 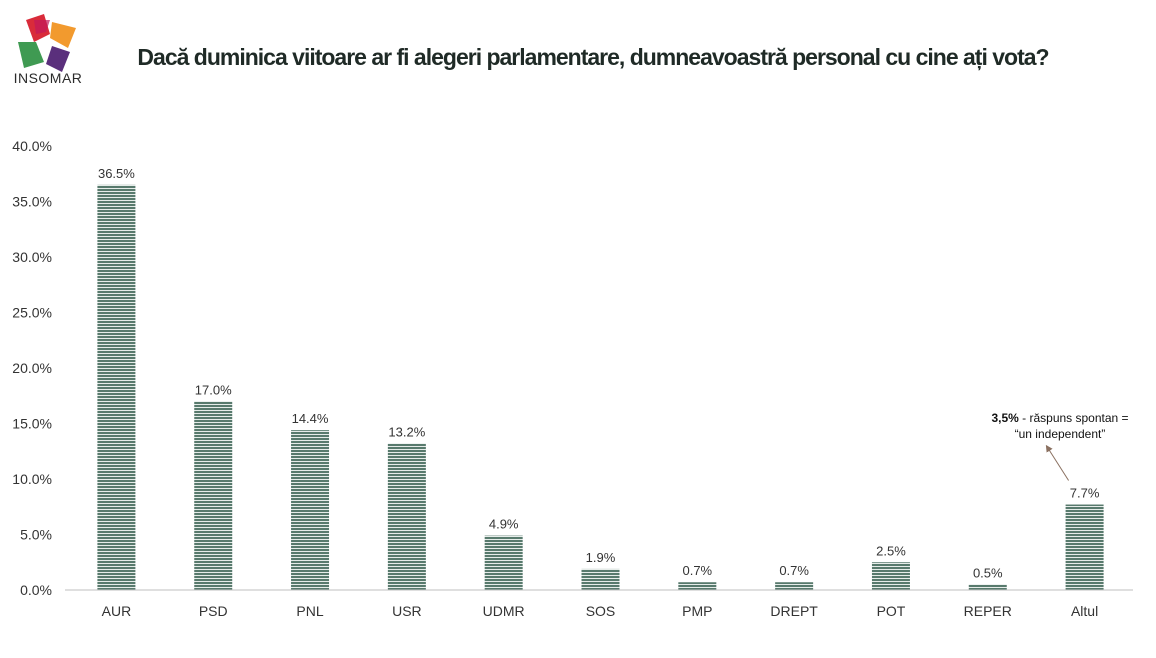 I want to click on data-label-usr: 13.2%, so click(x=406, y=431).